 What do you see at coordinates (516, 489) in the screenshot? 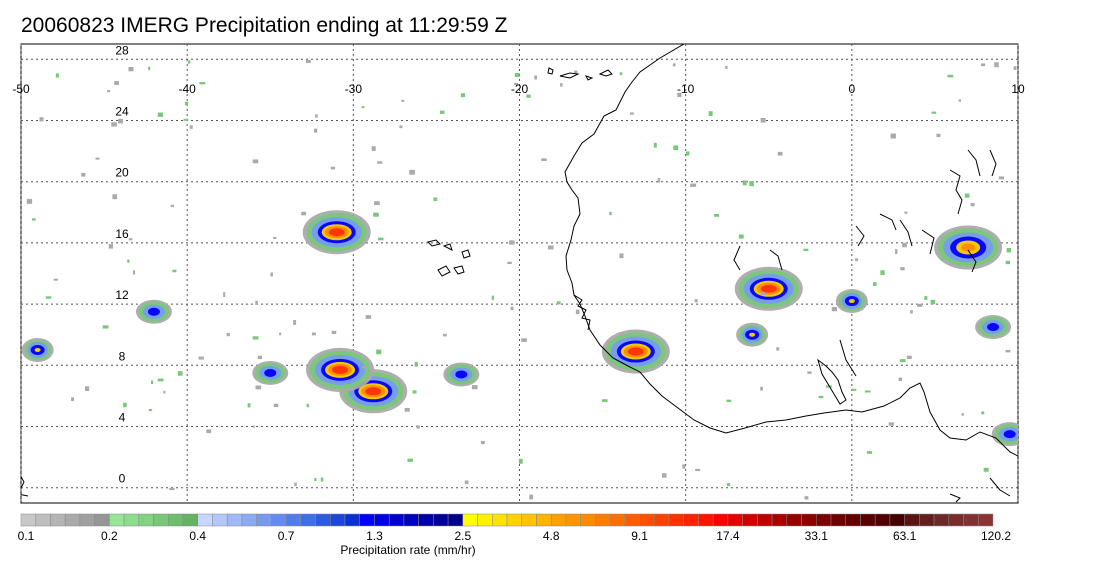
I see `river-niger` at bounding box center [516, 489].